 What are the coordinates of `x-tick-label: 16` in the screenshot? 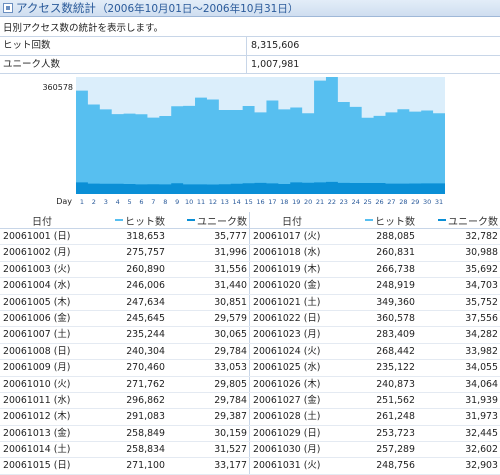 It's located at (260, 202).